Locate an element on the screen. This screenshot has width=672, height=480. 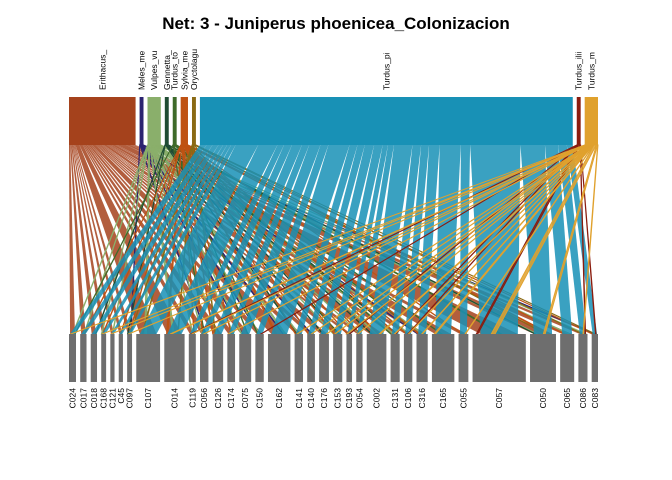
top-node-turdus-pi is located at coordinates (386, 121).